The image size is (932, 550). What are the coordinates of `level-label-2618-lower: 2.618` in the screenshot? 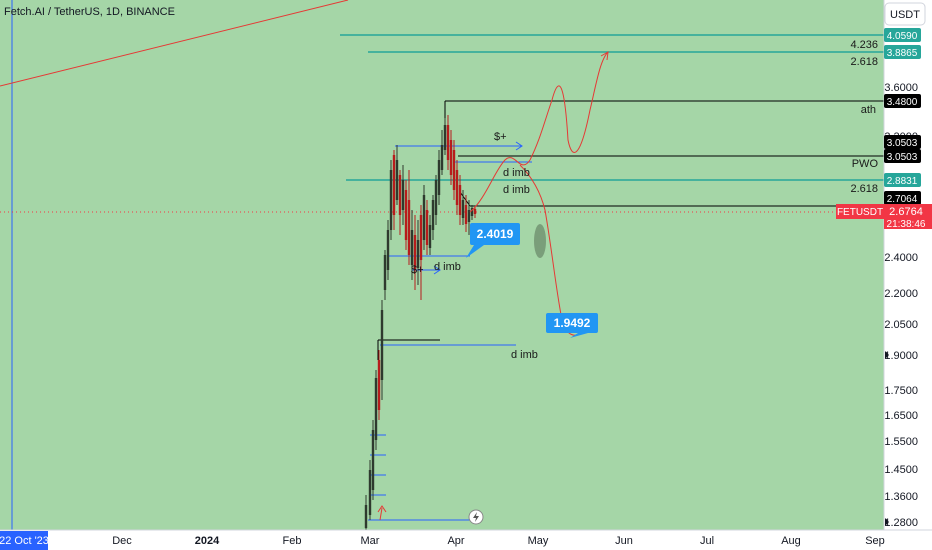 It's located at (864, 189).